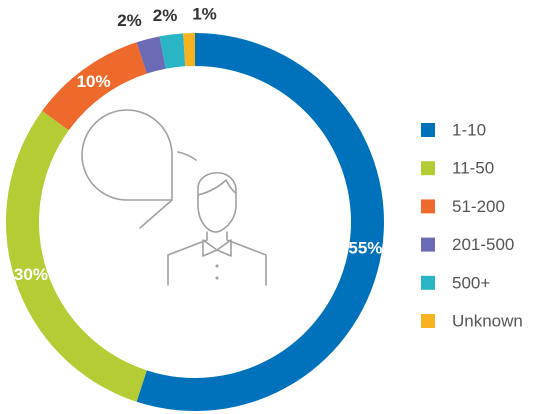 The height and width of the screenshot is (414, 541). I want to click on legend-label: 201-500, so click(483, 244).